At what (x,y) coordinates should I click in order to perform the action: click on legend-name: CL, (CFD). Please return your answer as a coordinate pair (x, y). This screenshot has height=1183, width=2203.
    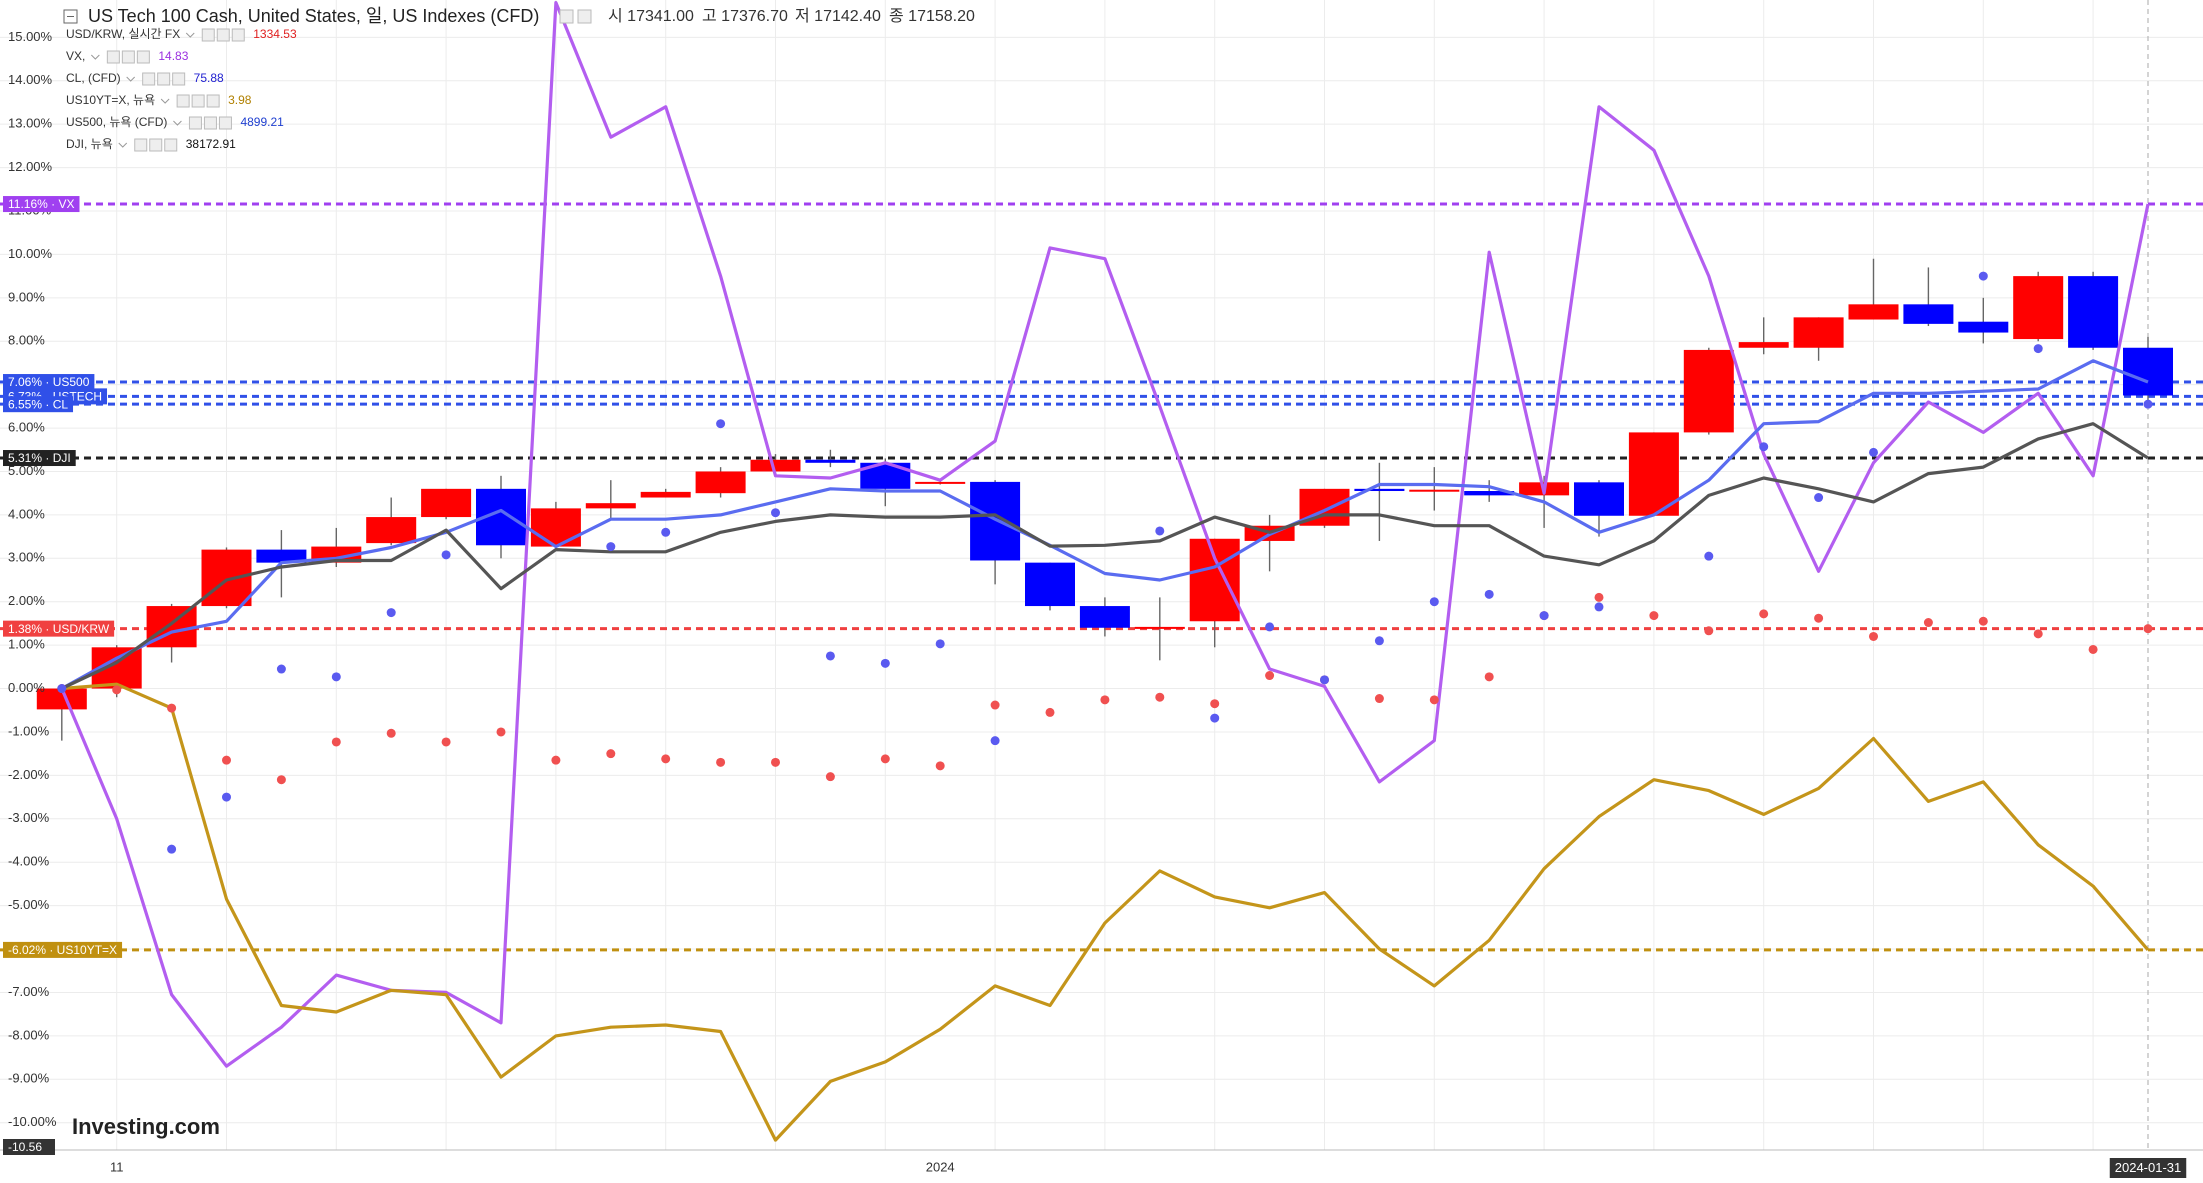
    Looking at the image, I should click on (93, 78).